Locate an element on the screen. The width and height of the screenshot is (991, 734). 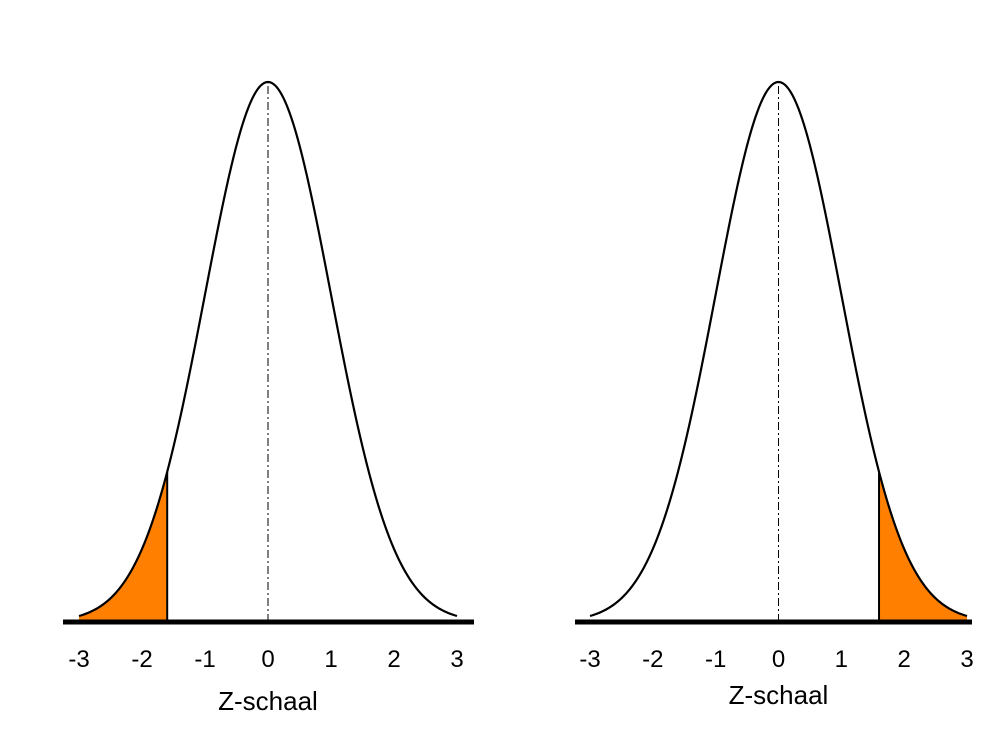
shaded-area-left-tail is located at coordinates (123, 546).